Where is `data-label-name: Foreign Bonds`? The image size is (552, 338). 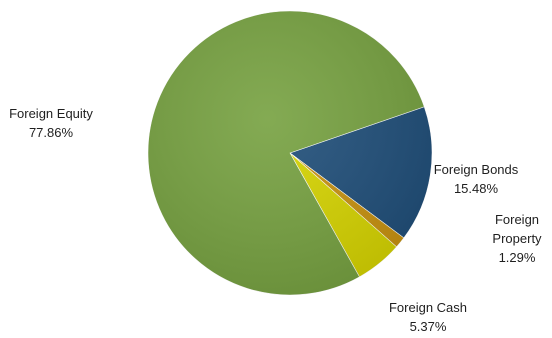 data-label-name: Foreign Bonds is located at coordinates (476, 169).